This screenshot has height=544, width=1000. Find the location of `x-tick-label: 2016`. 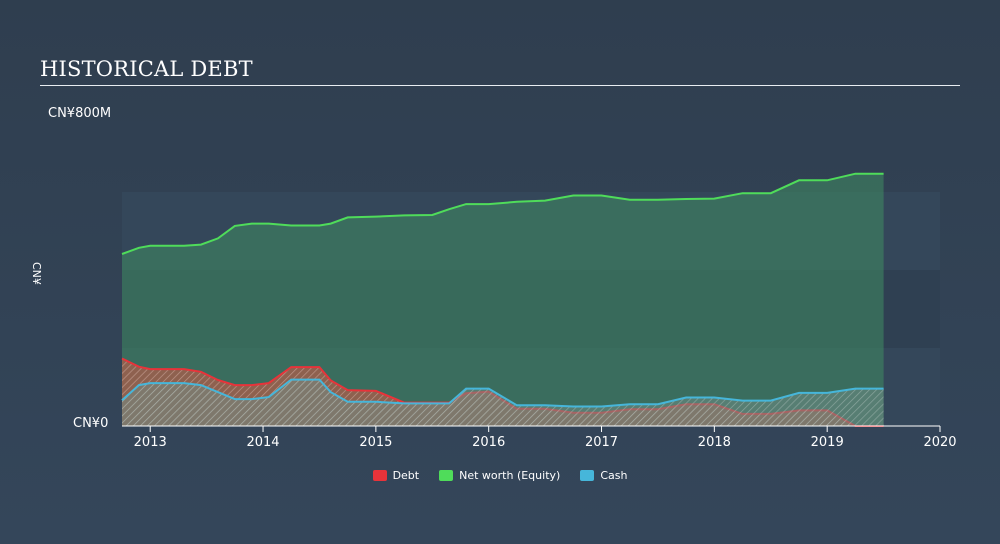

x-tick-label: 2016 is located at coordinates (488, 442).